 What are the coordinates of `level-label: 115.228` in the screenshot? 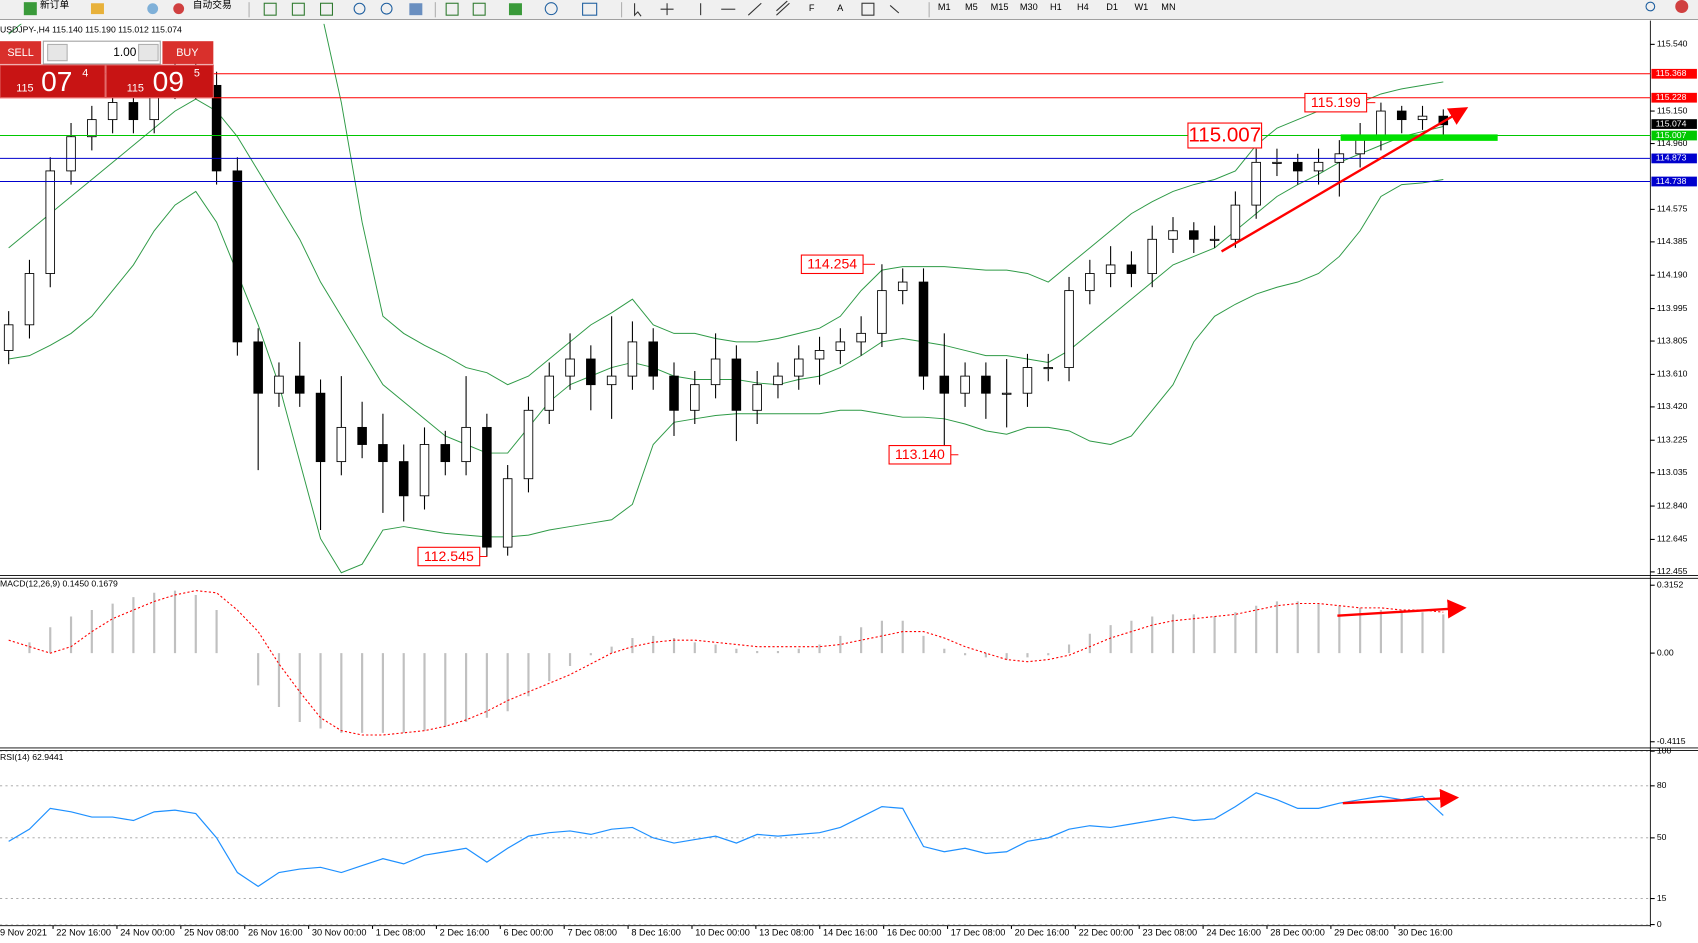 It's located at (1671, 97).